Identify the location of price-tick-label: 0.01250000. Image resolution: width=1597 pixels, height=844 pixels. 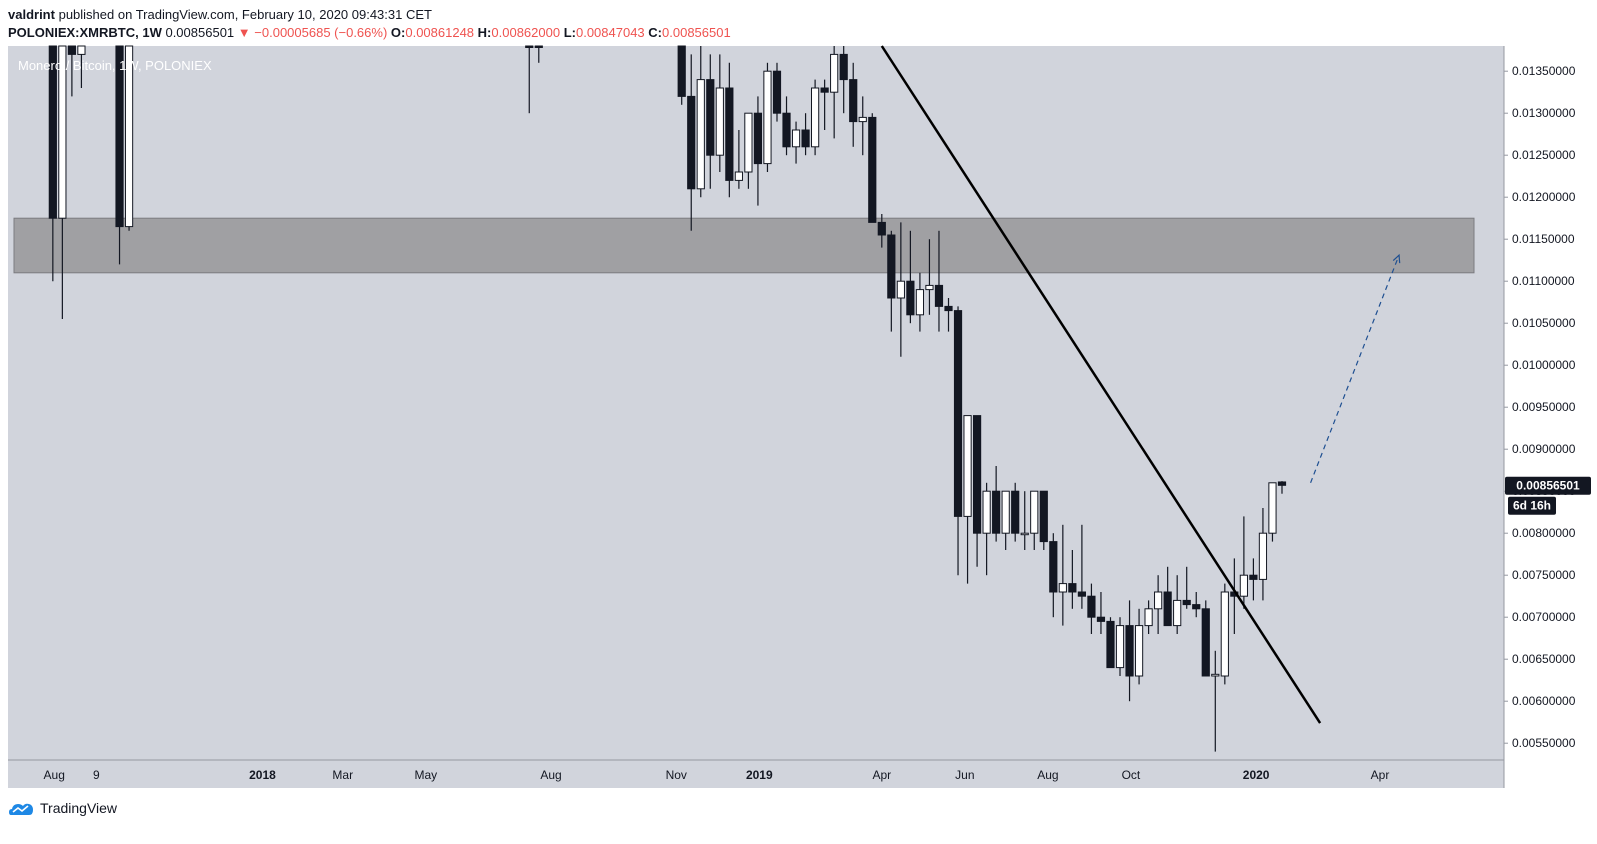
(1544, 155).